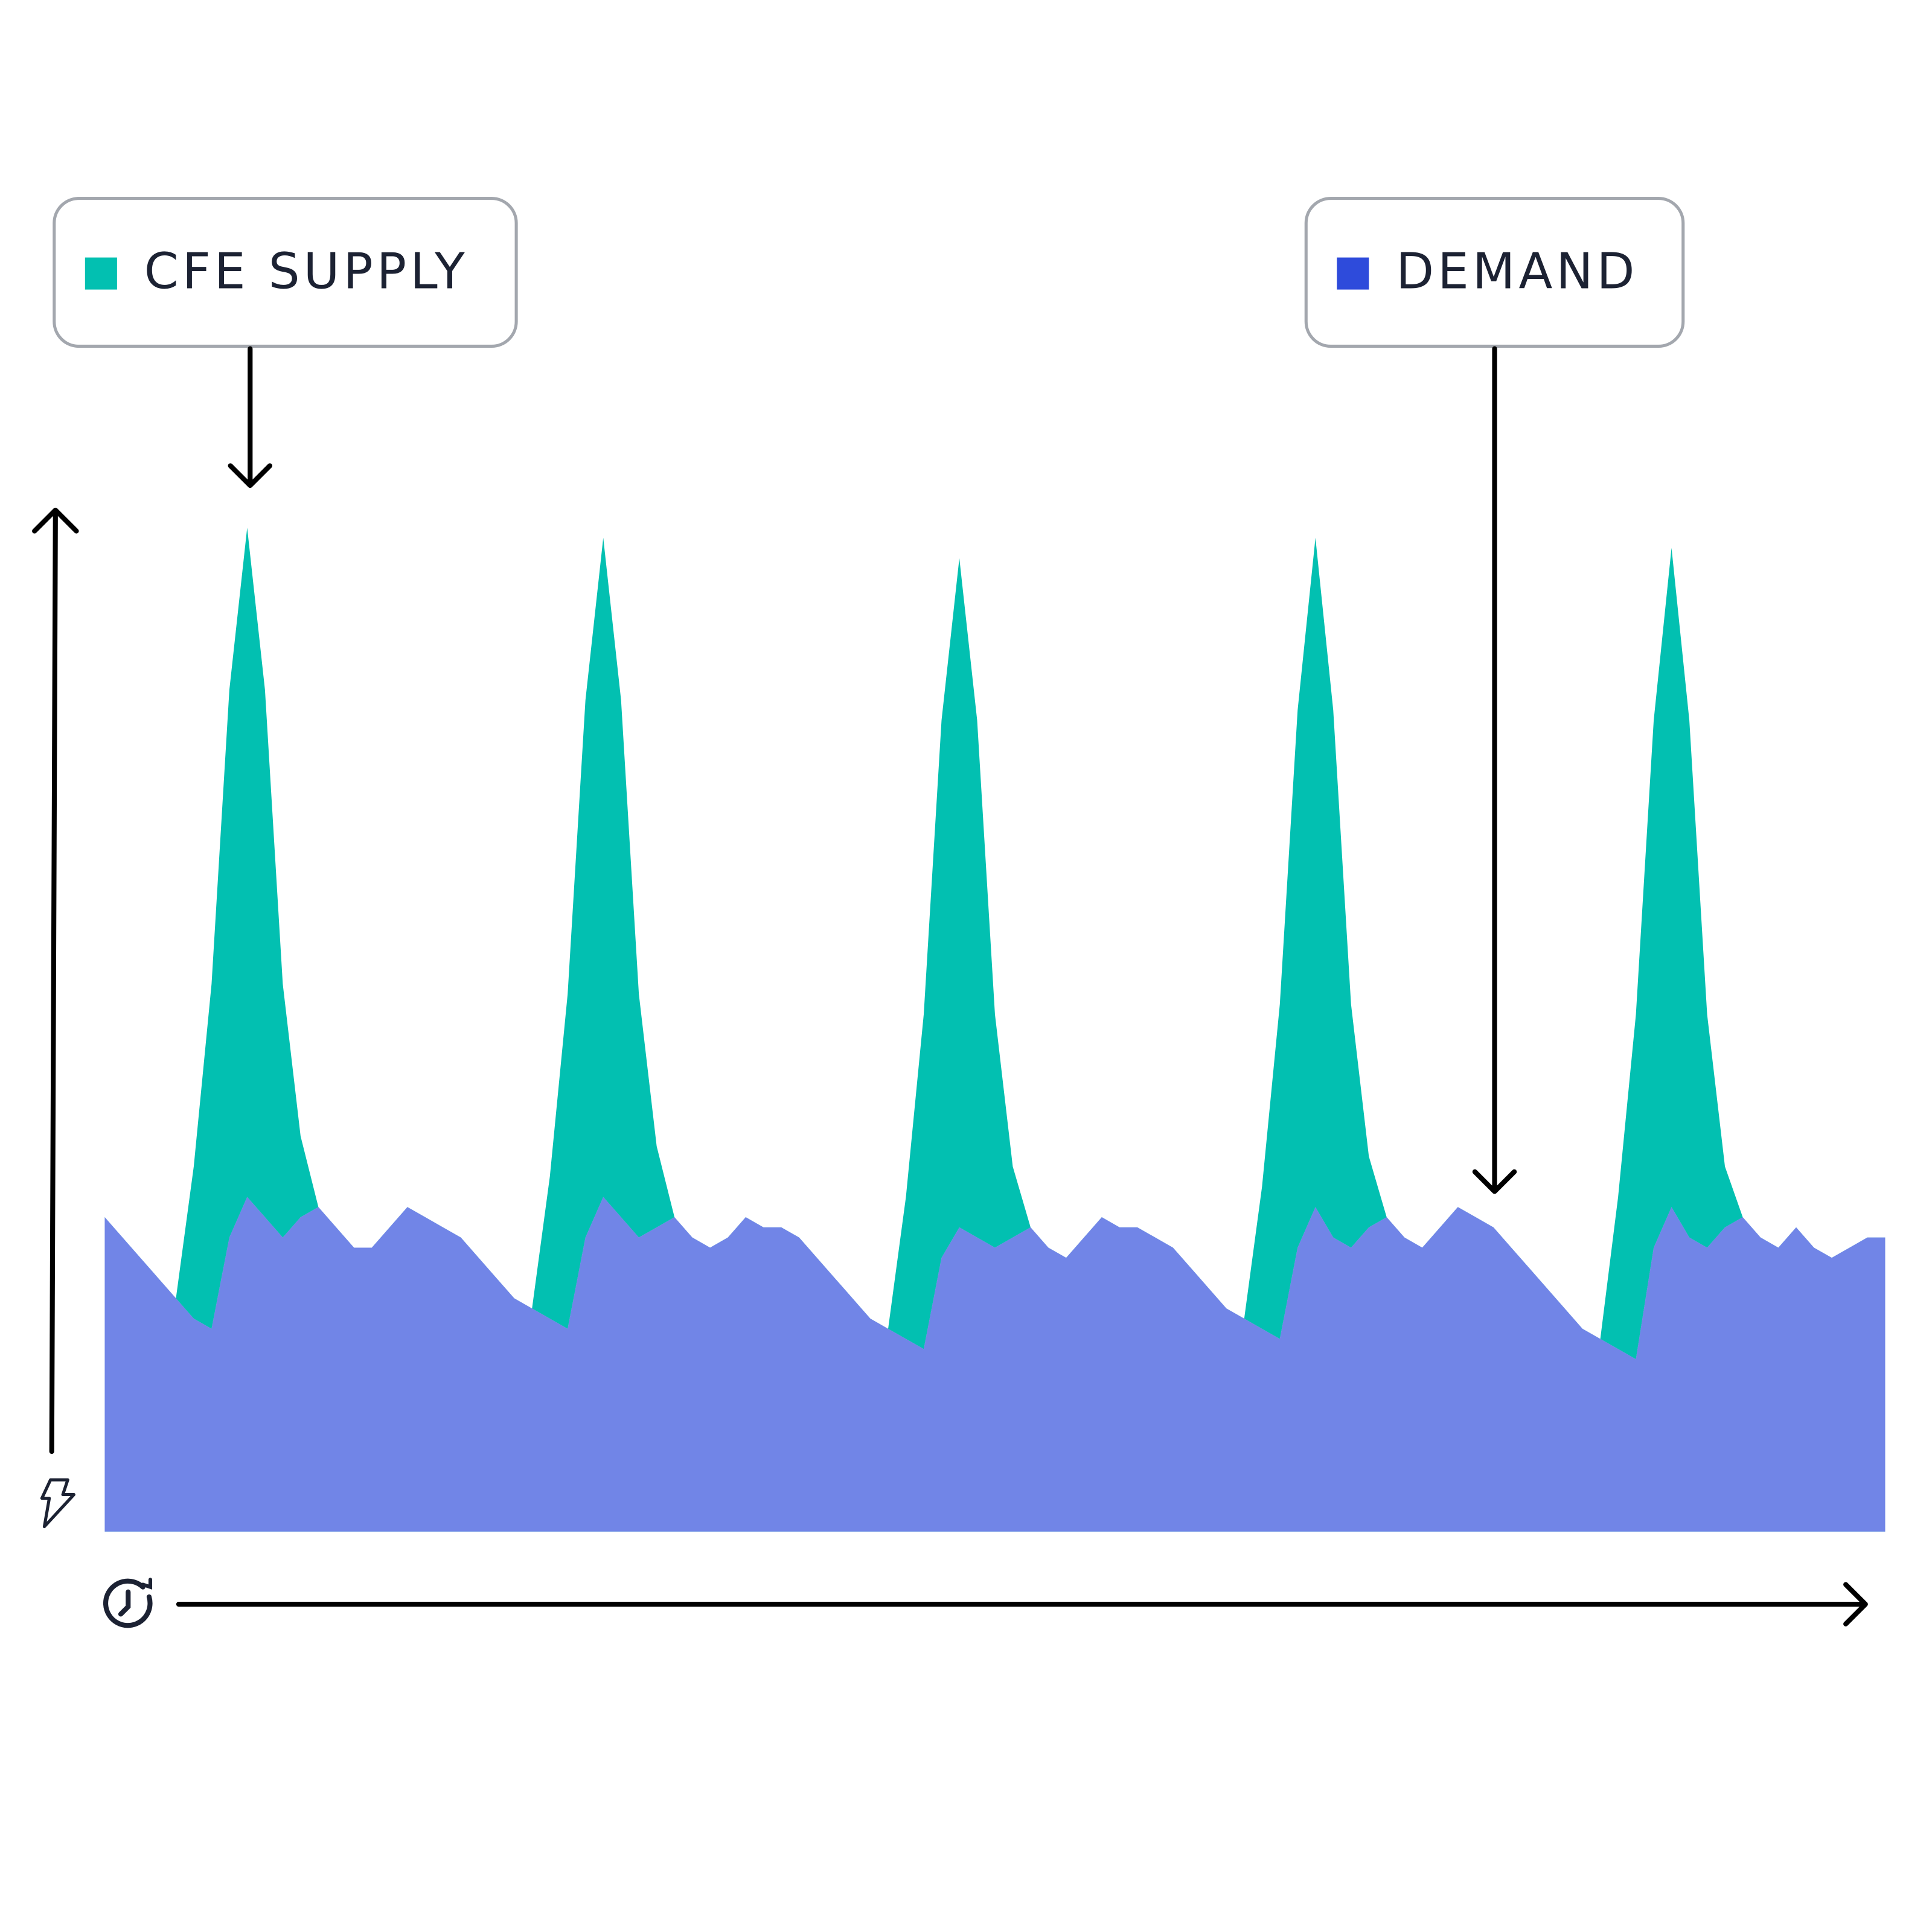 This screenshot has height=1932, width=1932. I want to click on legend-label: CFE SUPPLY, so click(306, 272).